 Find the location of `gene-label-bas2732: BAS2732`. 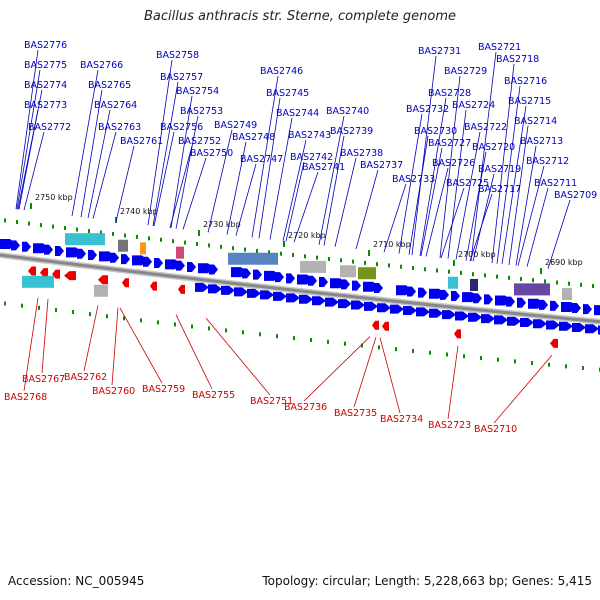

gene-label-bas2732: BAS2732 is located at coordinates (427, 109).